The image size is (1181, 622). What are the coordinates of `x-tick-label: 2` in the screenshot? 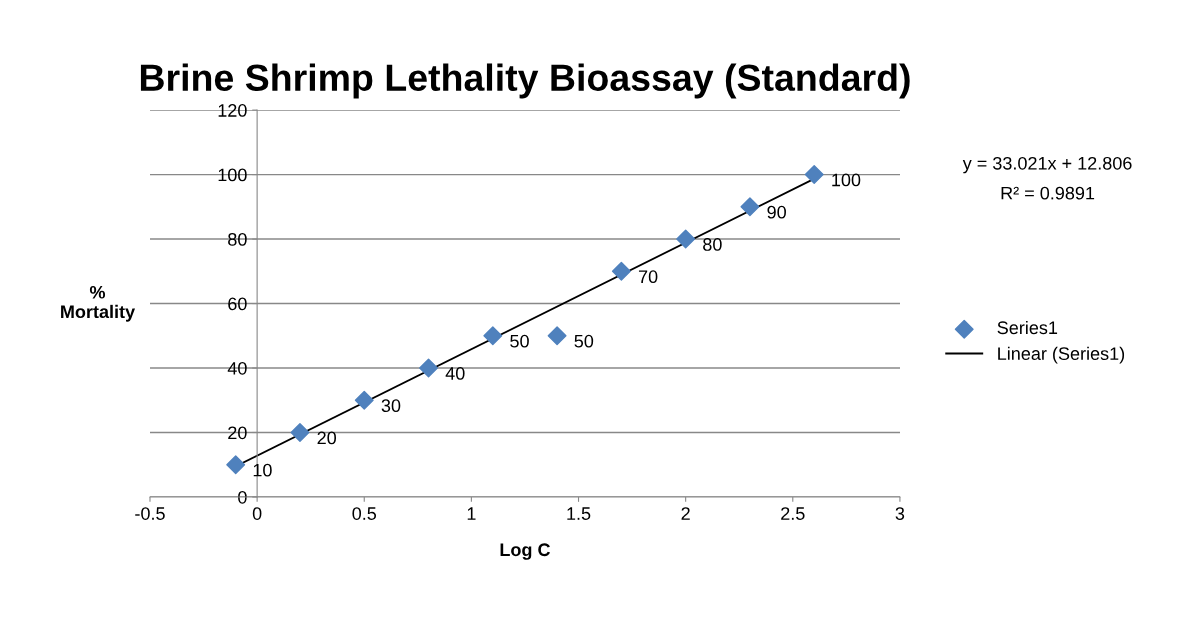 It's located at (685, 513).